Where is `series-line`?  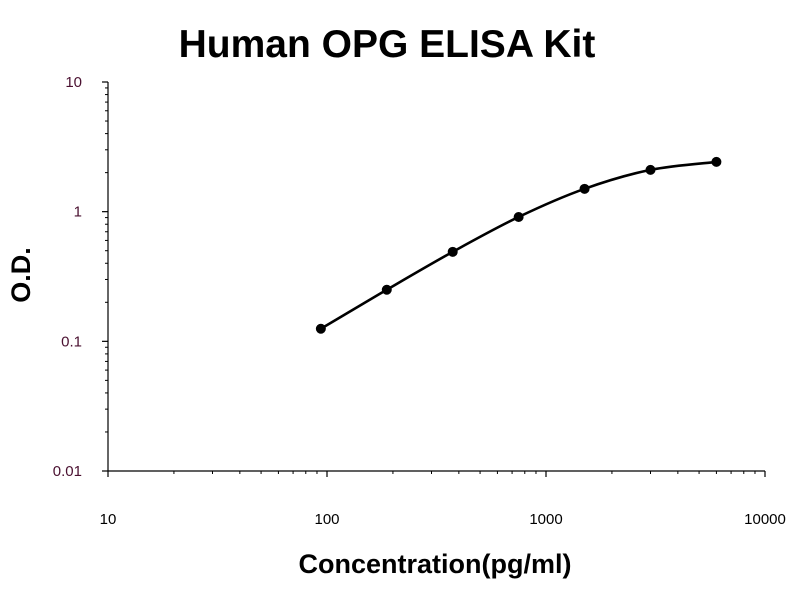 series-line is located at coordinates (518, 245).